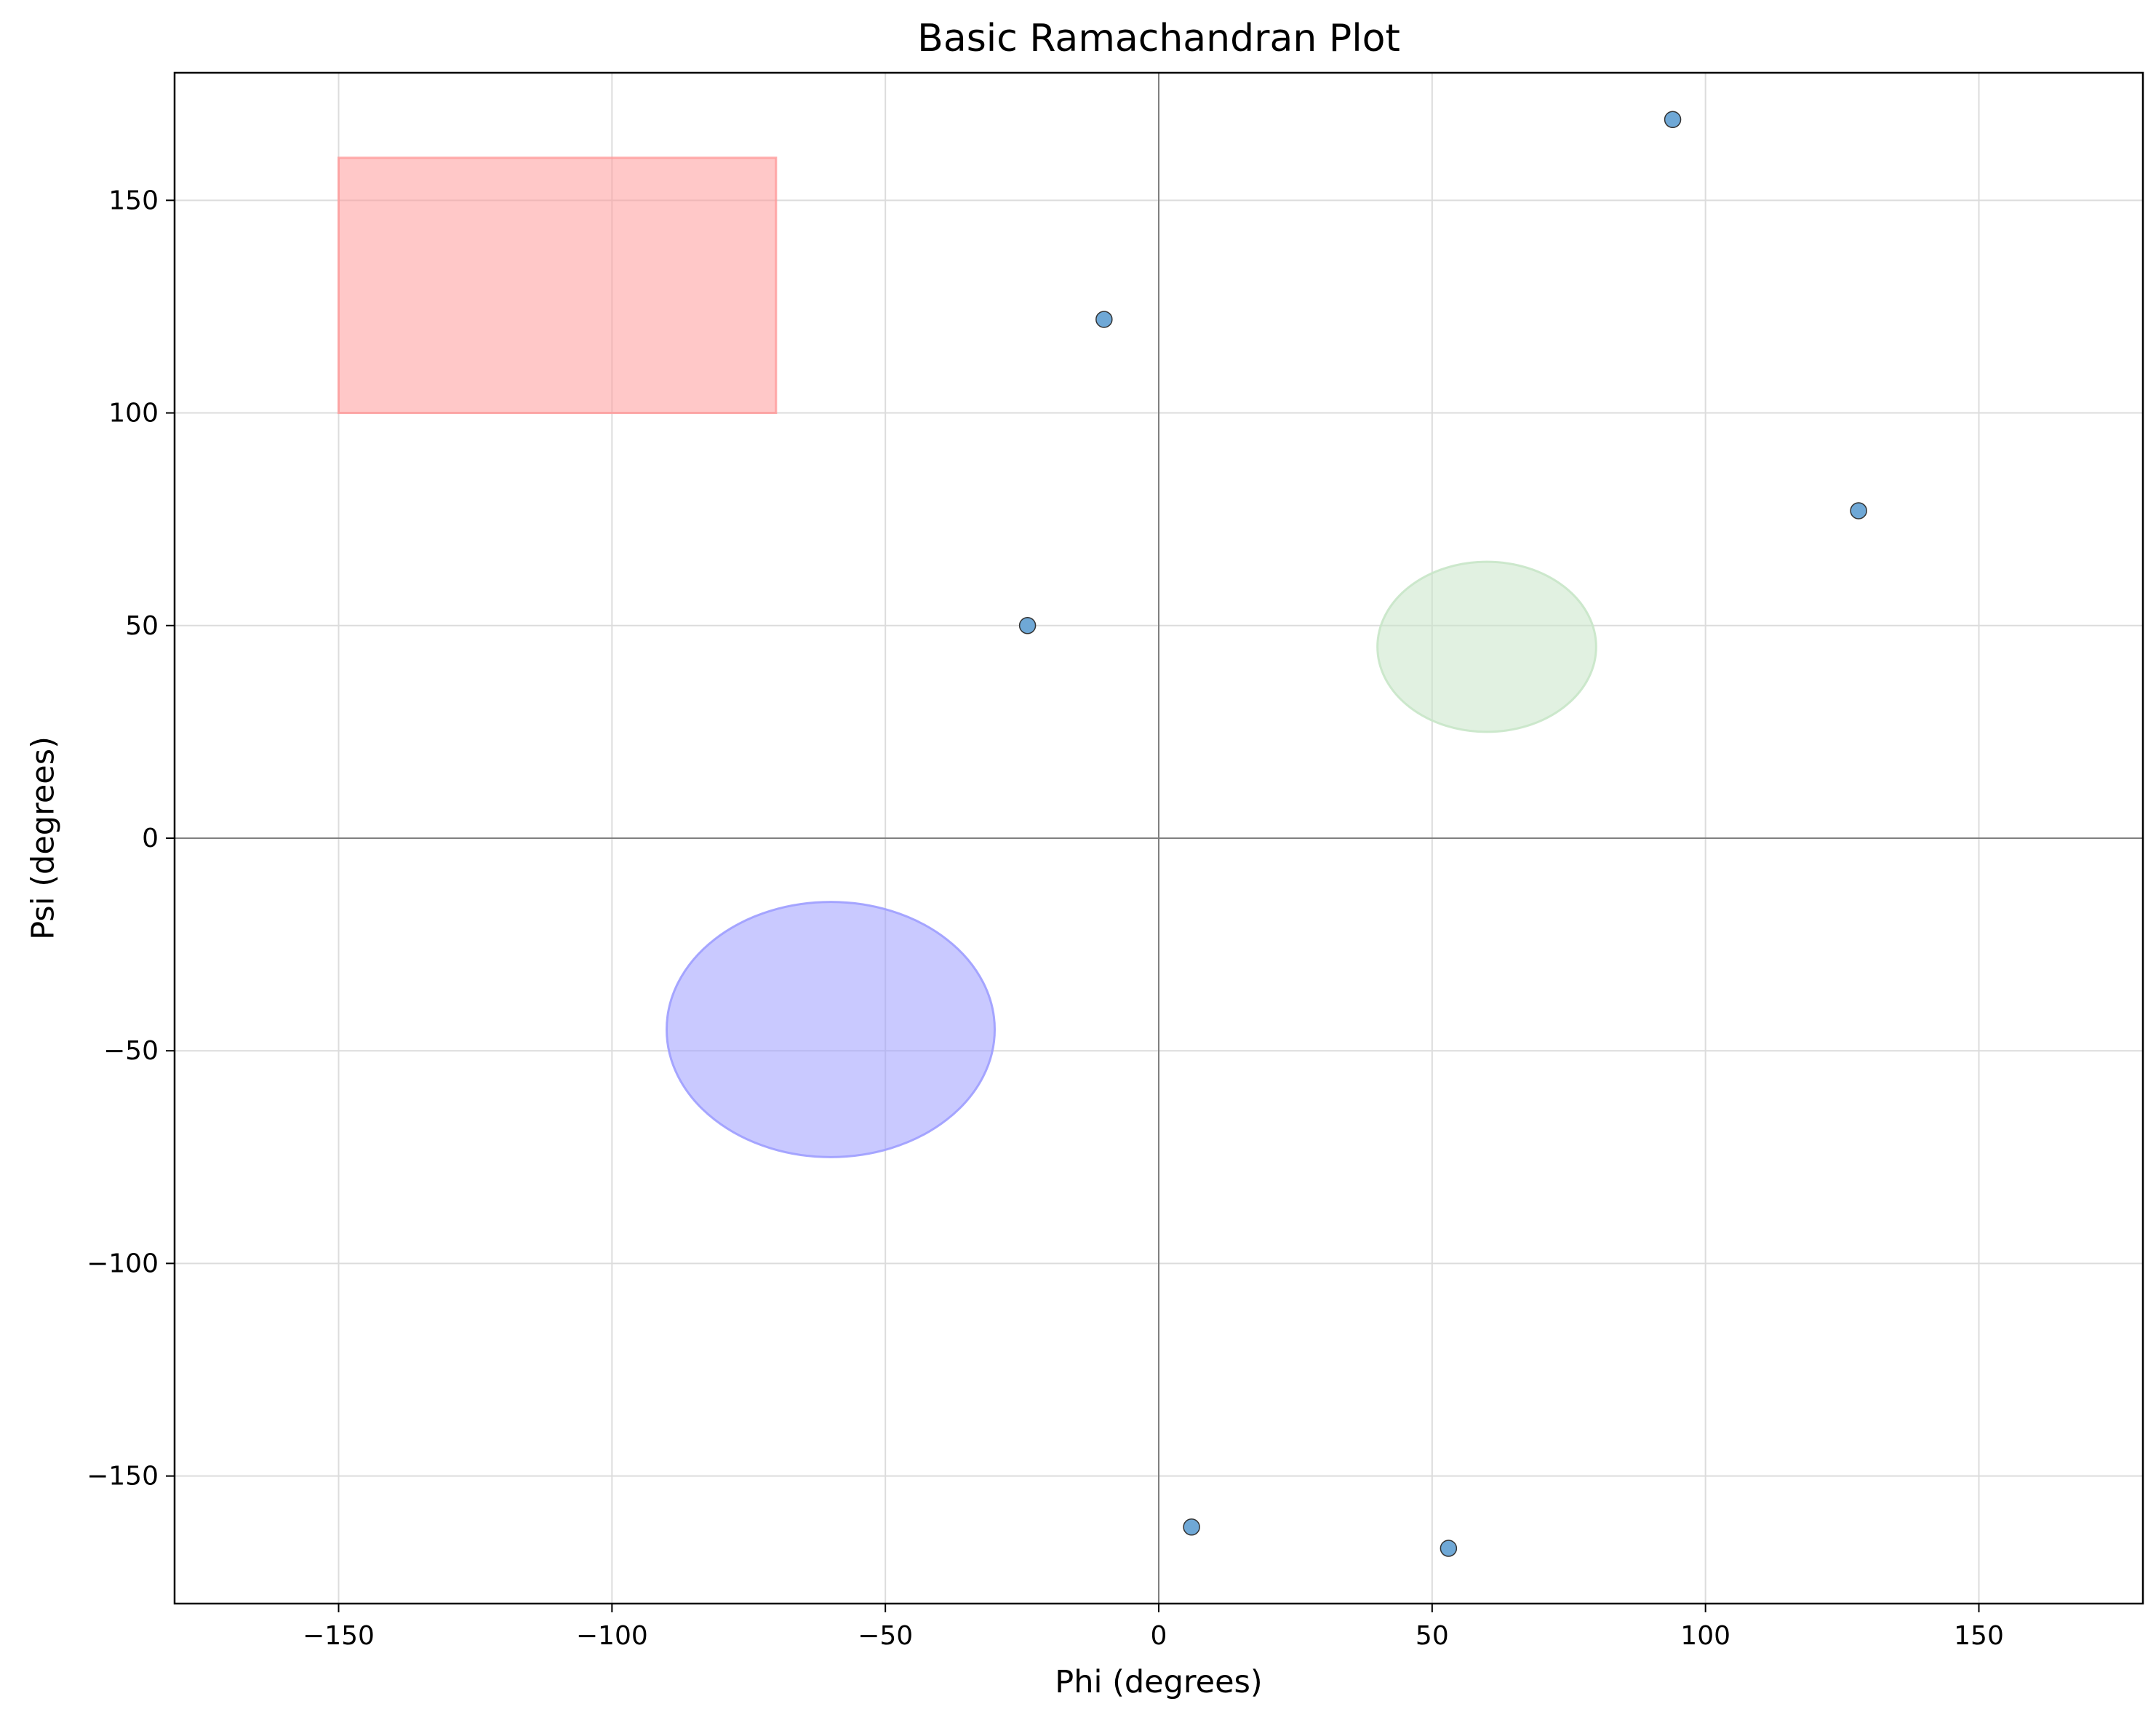 The height and width of the screenshot is (1720, 2156). What do you see at coordinates (558, 285) in the screenshot?
I see `beta-sheet-region` at bounding box center [558, 285].